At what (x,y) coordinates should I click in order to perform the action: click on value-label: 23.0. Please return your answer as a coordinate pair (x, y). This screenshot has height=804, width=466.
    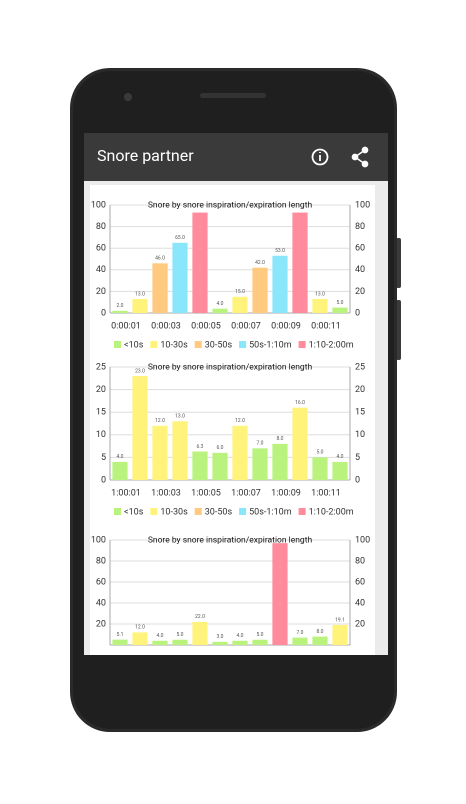
    Looking at the image, I should click on (140, 371).